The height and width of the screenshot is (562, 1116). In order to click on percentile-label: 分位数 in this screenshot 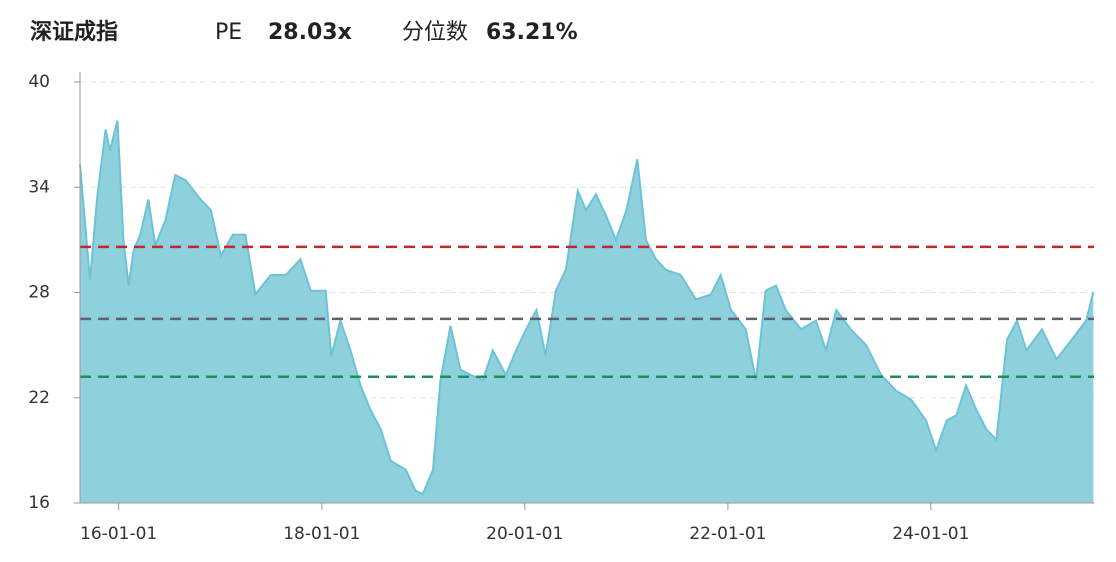, I will do `click(435, 32)`.